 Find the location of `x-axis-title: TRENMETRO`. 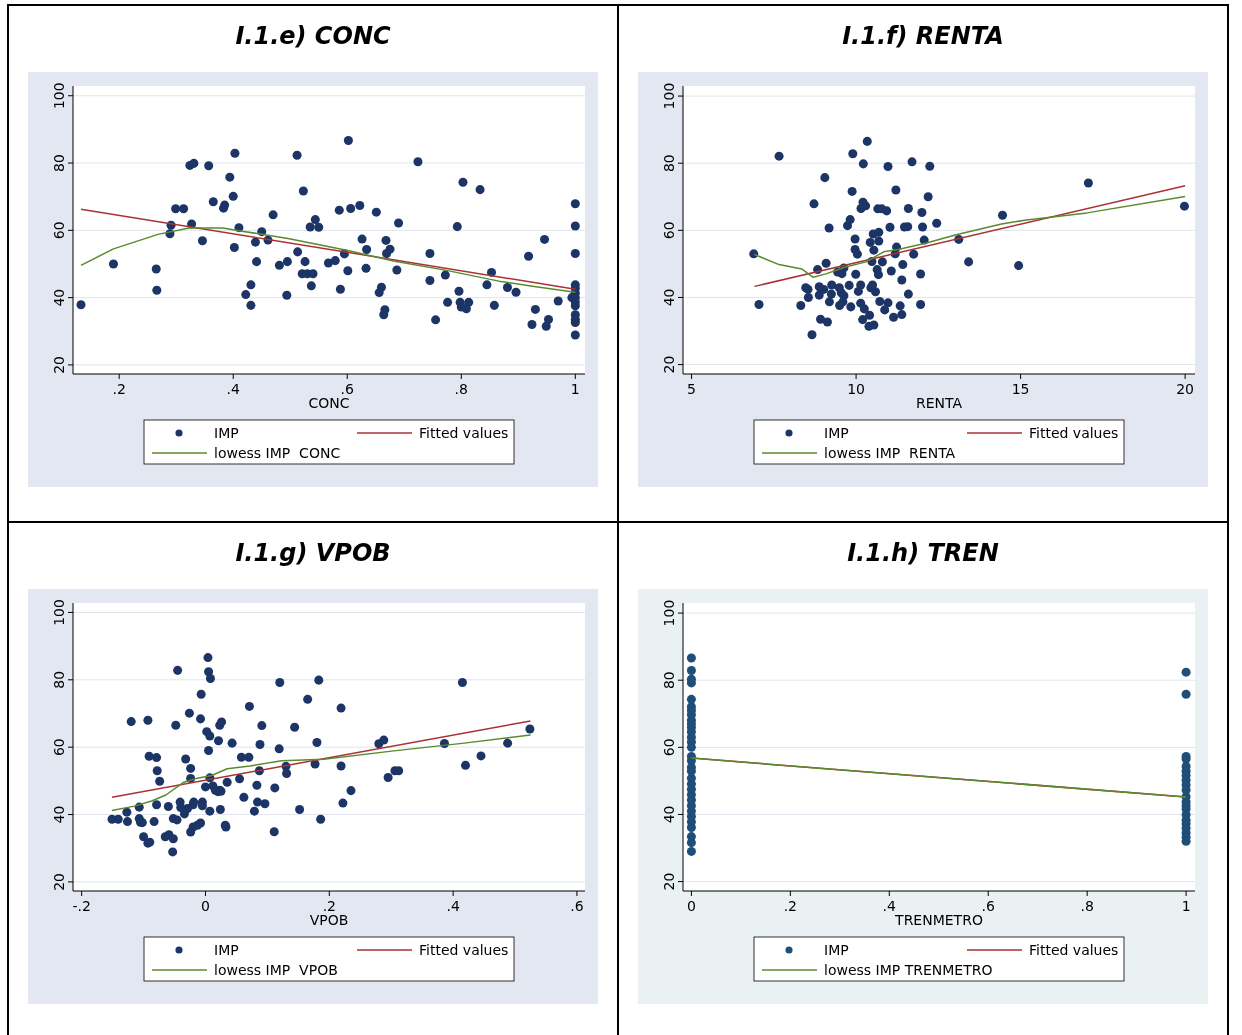

x-axis-title: TRENMETRO is located at coordinates (938, 920).